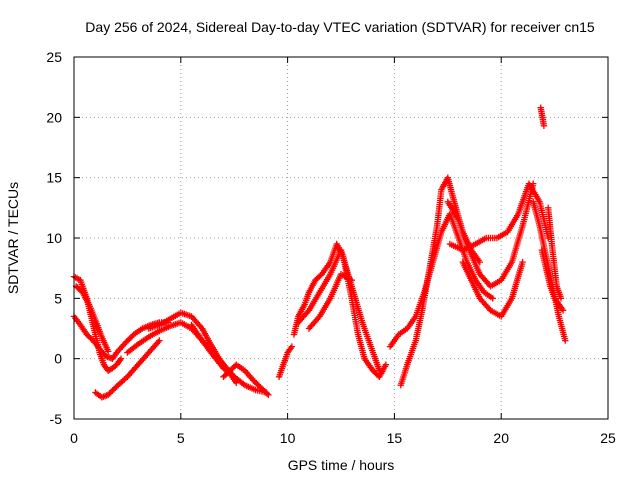 This screenshot has height=480, width=640. What do you see at coordinates (54, 117) in the screenshot?
I see `y-tick-label: 20` at bounding box center [54, 117].